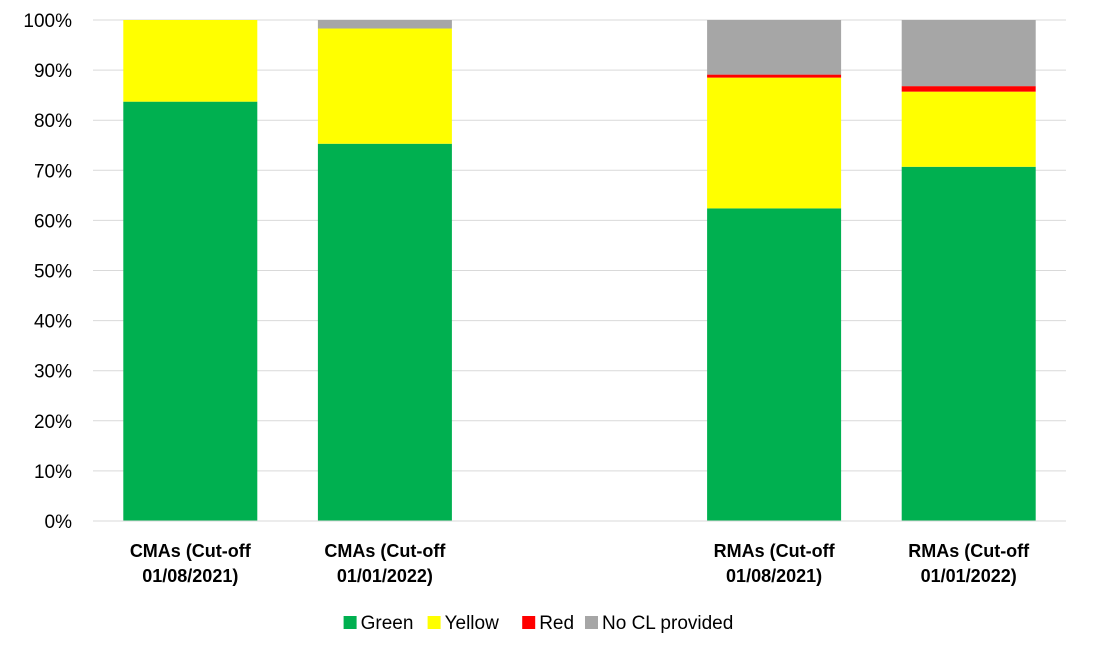 The width and height of the screenshot is (1094, 645). What do you see at coordinates (53, 272) in the screenshot?
I see `y-tick-label: 50%` at bounding box center [53, 272].